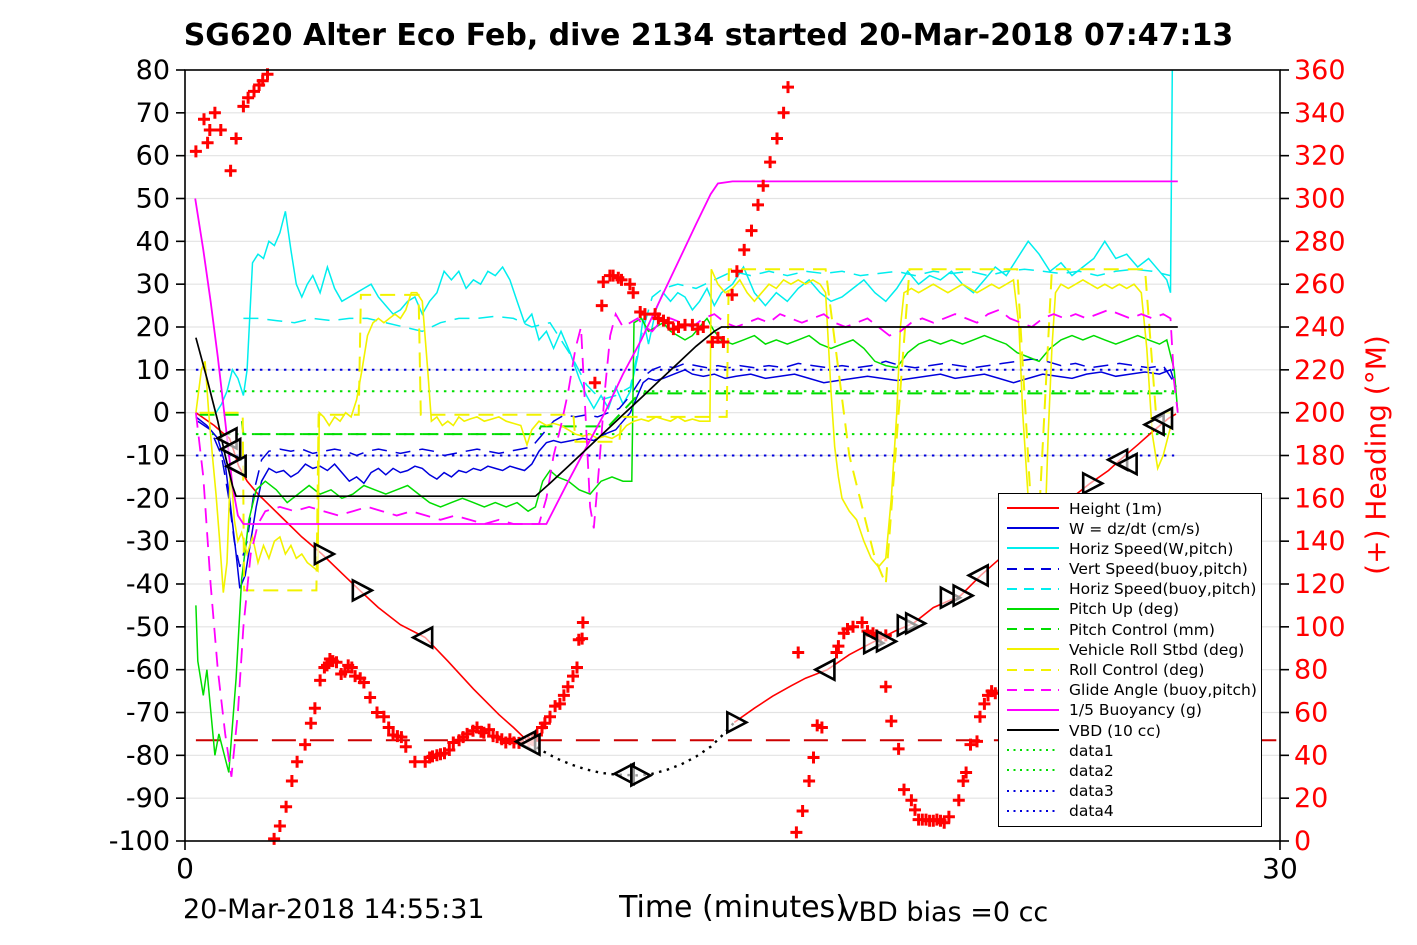 The image size is (1417, 945). I want to click on legend-entry: data3, so click(1130, 791).